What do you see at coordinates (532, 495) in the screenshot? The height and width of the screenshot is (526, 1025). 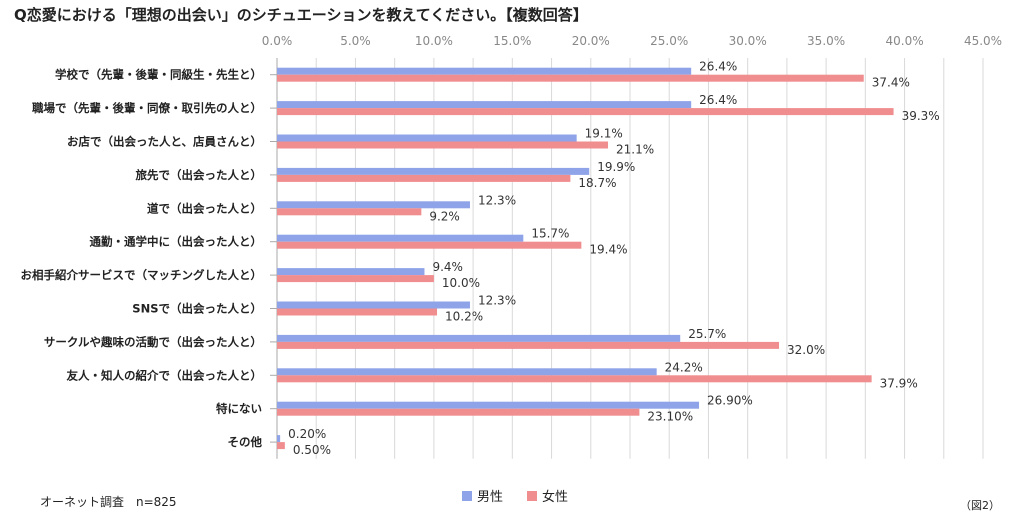 I see `legend-swatch-female` at bounding box center [532, 495].